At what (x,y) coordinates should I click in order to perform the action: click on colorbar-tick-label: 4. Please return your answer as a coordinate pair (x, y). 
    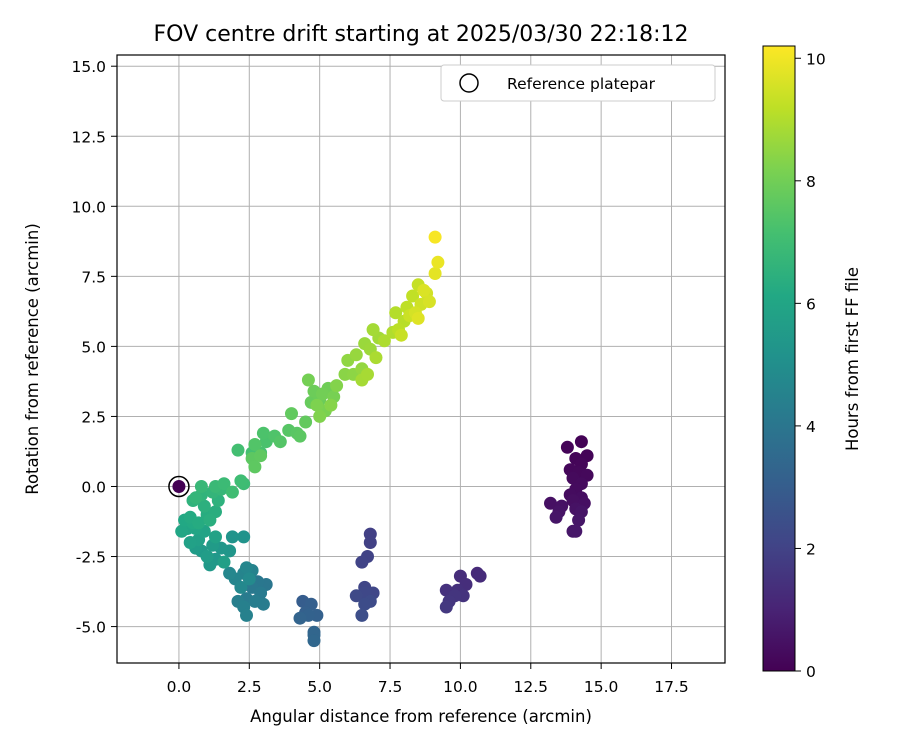
    Looking at the image, I should click on (811, 427).